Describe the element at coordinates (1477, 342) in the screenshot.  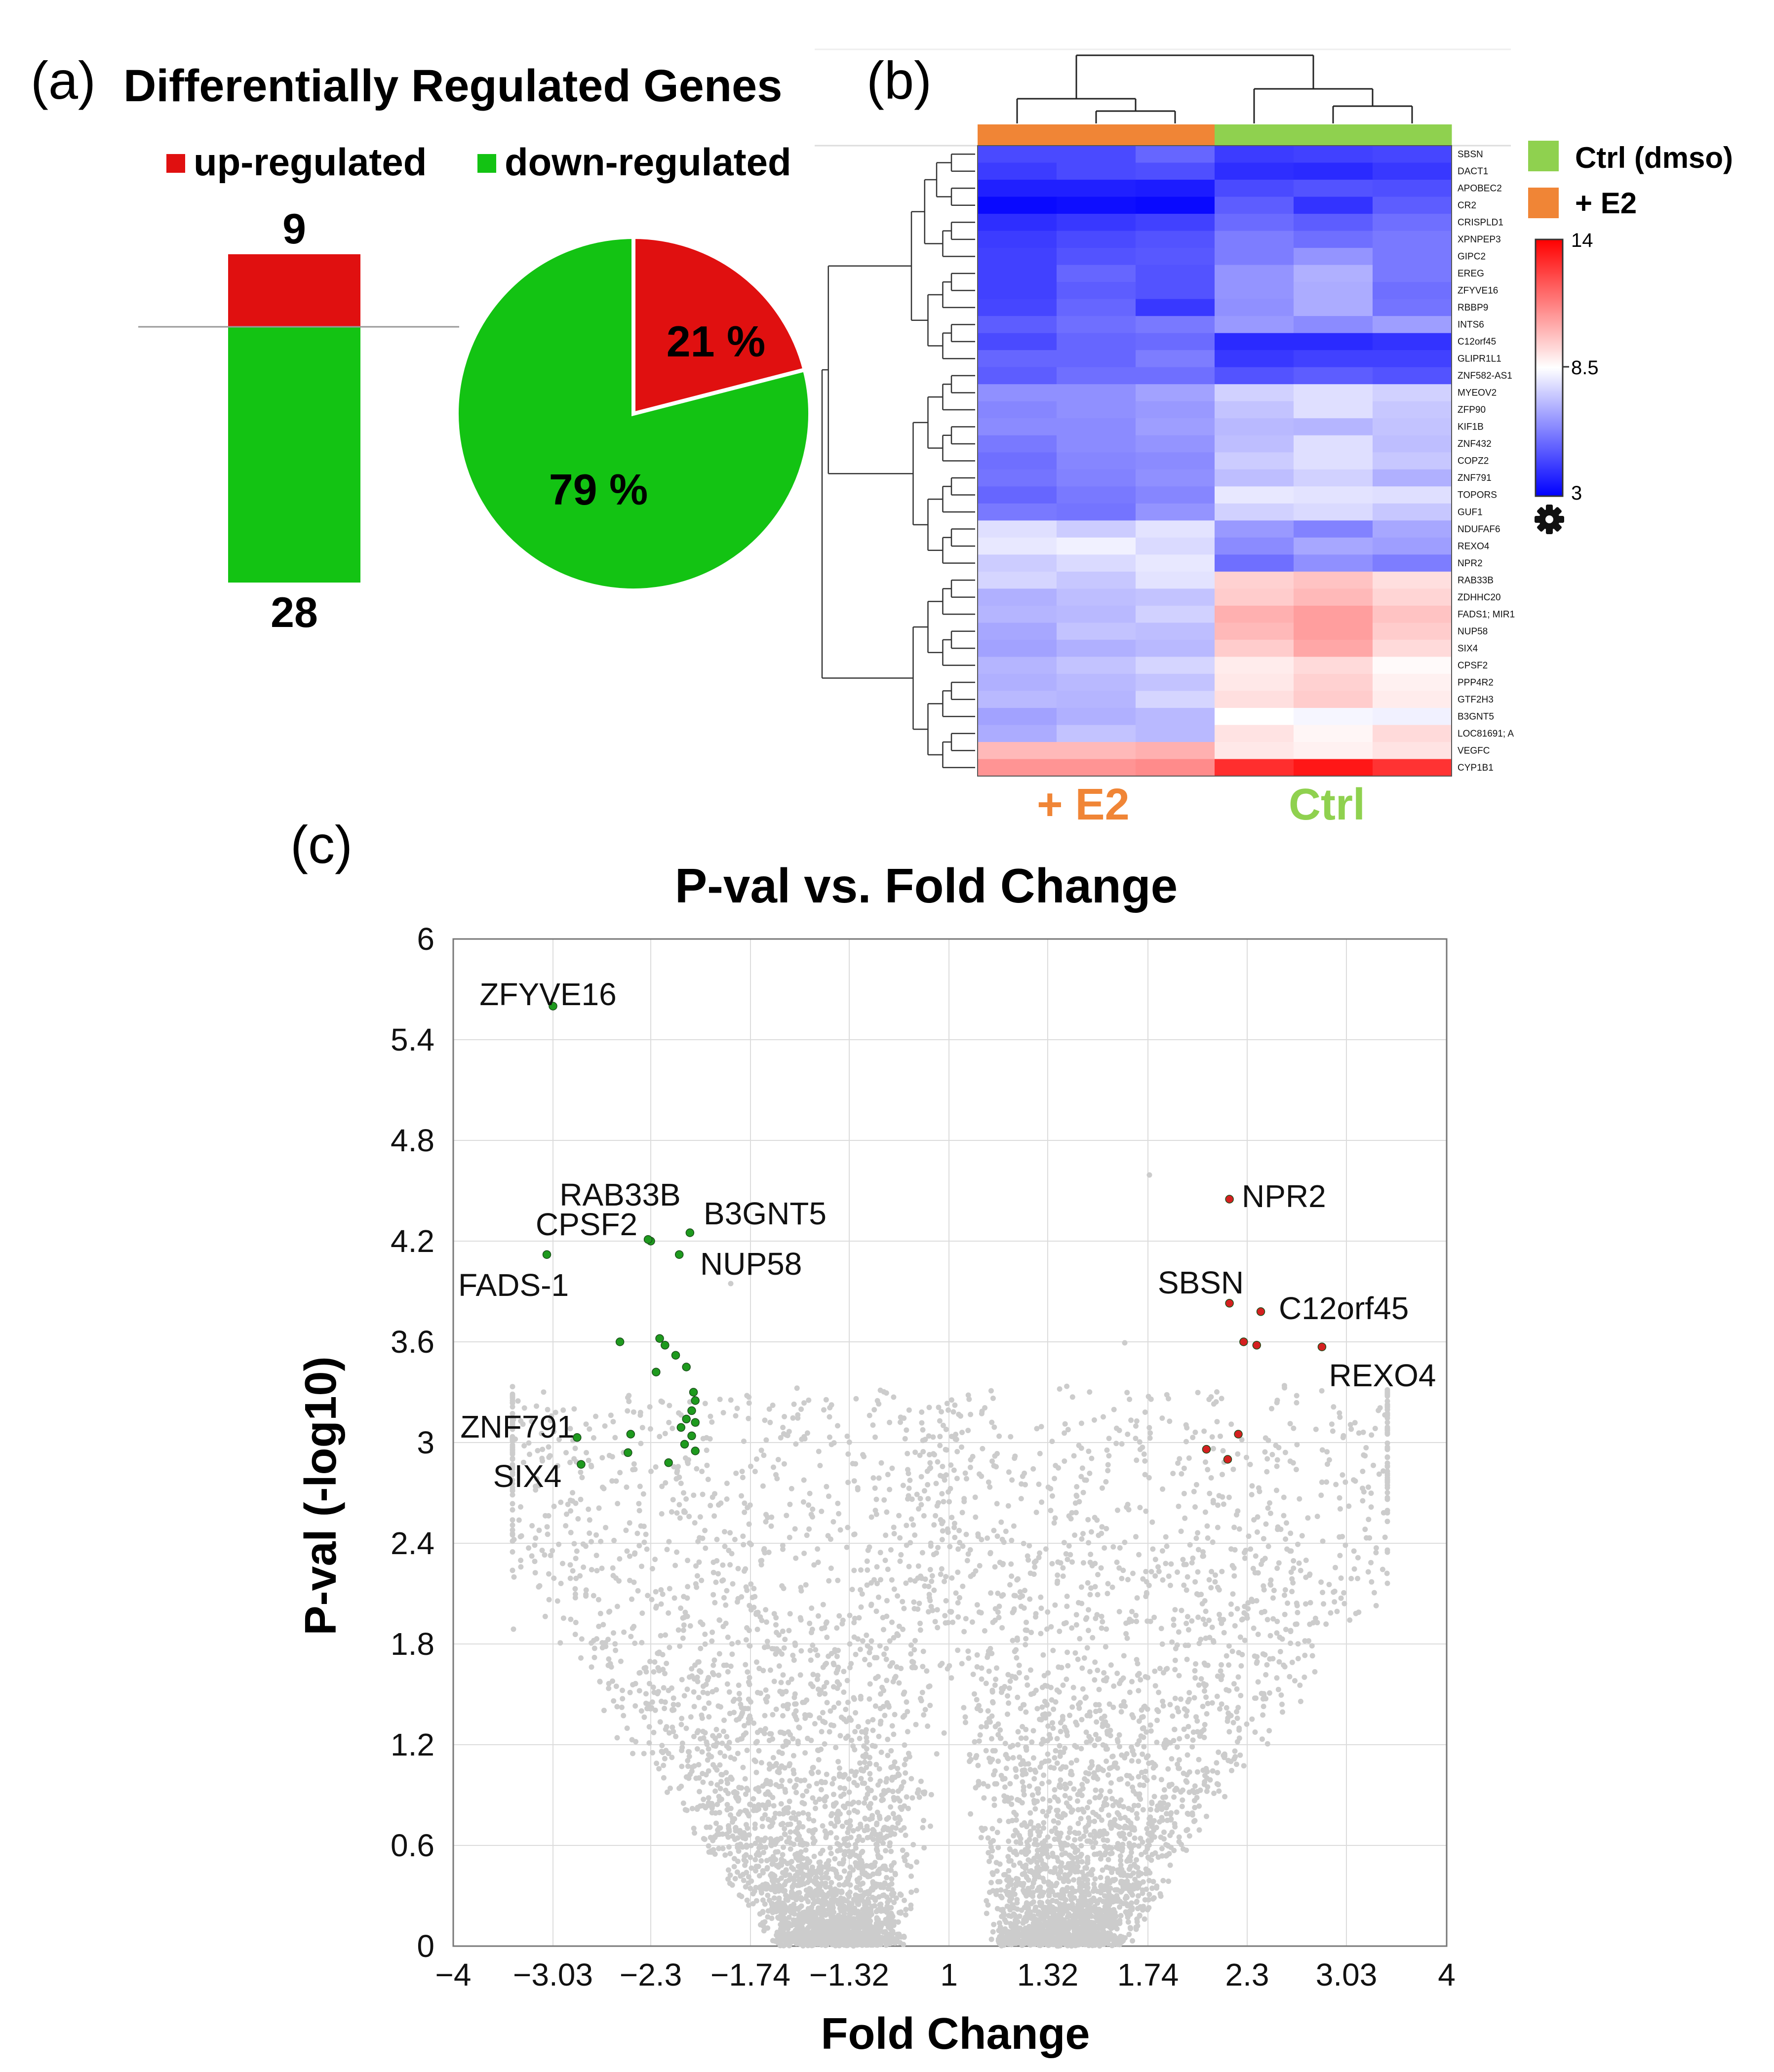
I see `heatmap-row-label: C12orf45` at that location.